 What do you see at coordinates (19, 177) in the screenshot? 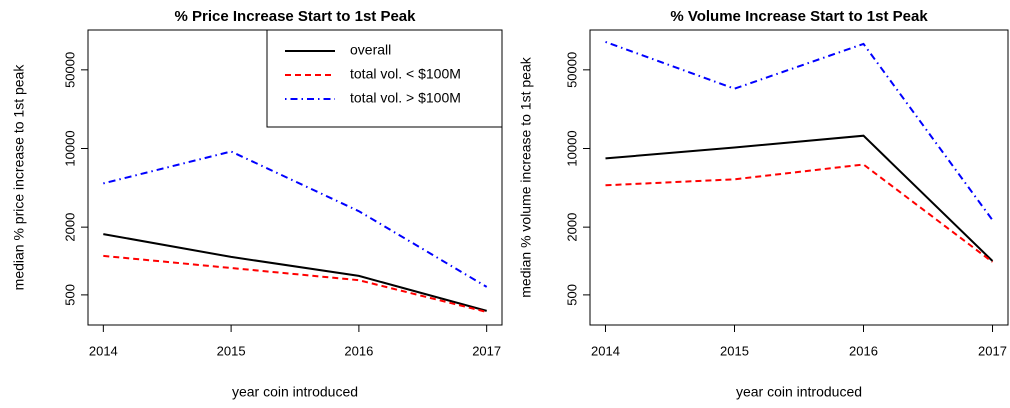
I see `y-axis-label: median % price increase to 1st peak` at bounding box center [19, 177].